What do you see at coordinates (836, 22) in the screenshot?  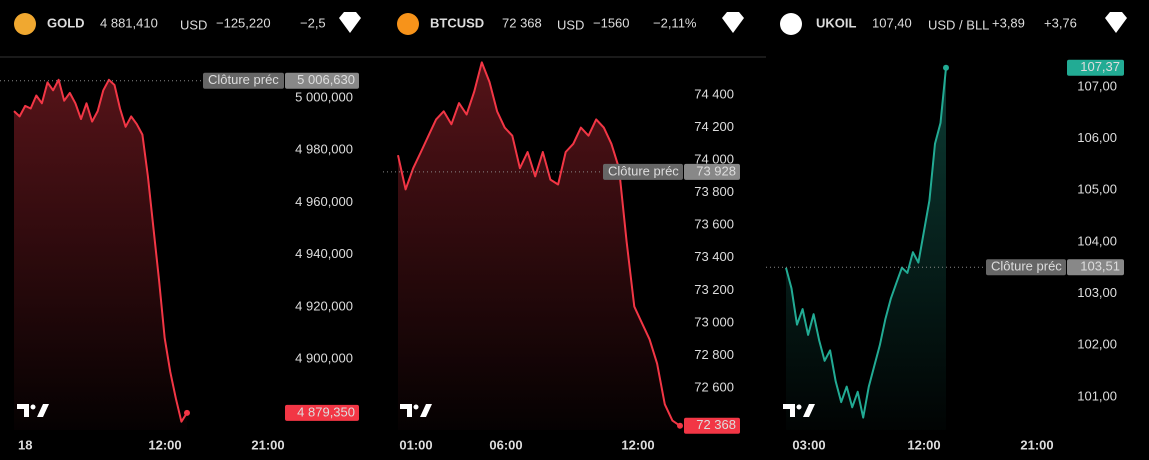 I see `symbol: UKOIL` at bounding box center [836, 22].